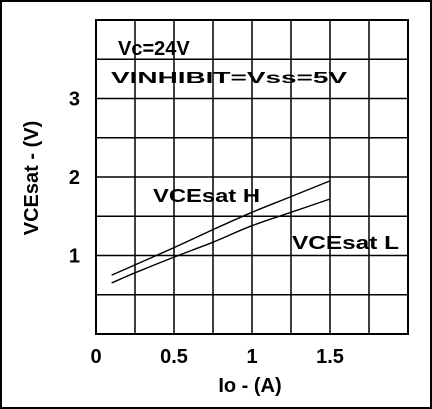 The height and width of the screenshot is (409, 432). I want to click on x-tick-label: 1.5, so click(330, 357).